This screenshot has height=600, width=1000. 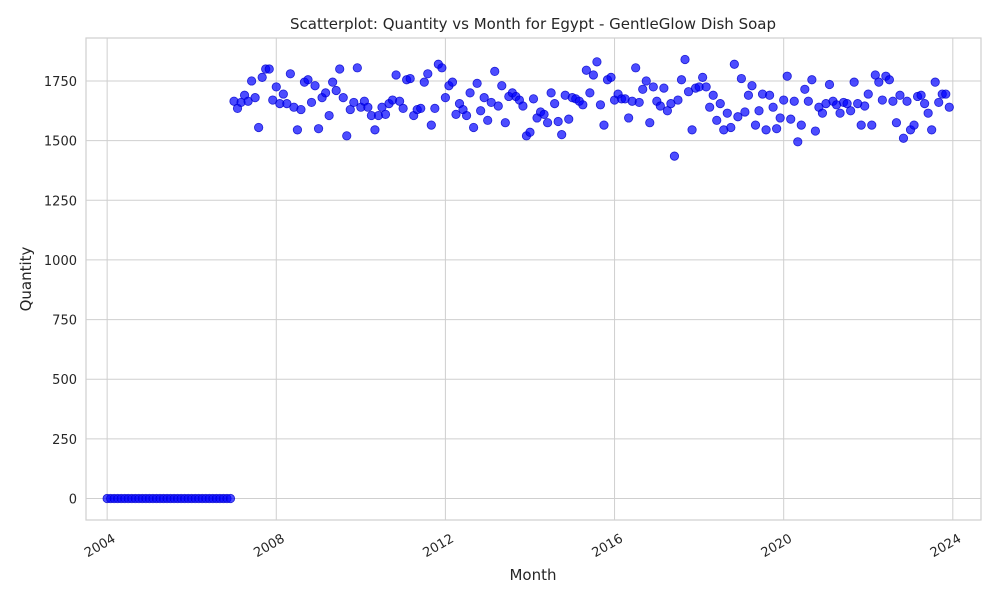 I want to click on x-tick-label: 2020, so click(x=777, y=546).